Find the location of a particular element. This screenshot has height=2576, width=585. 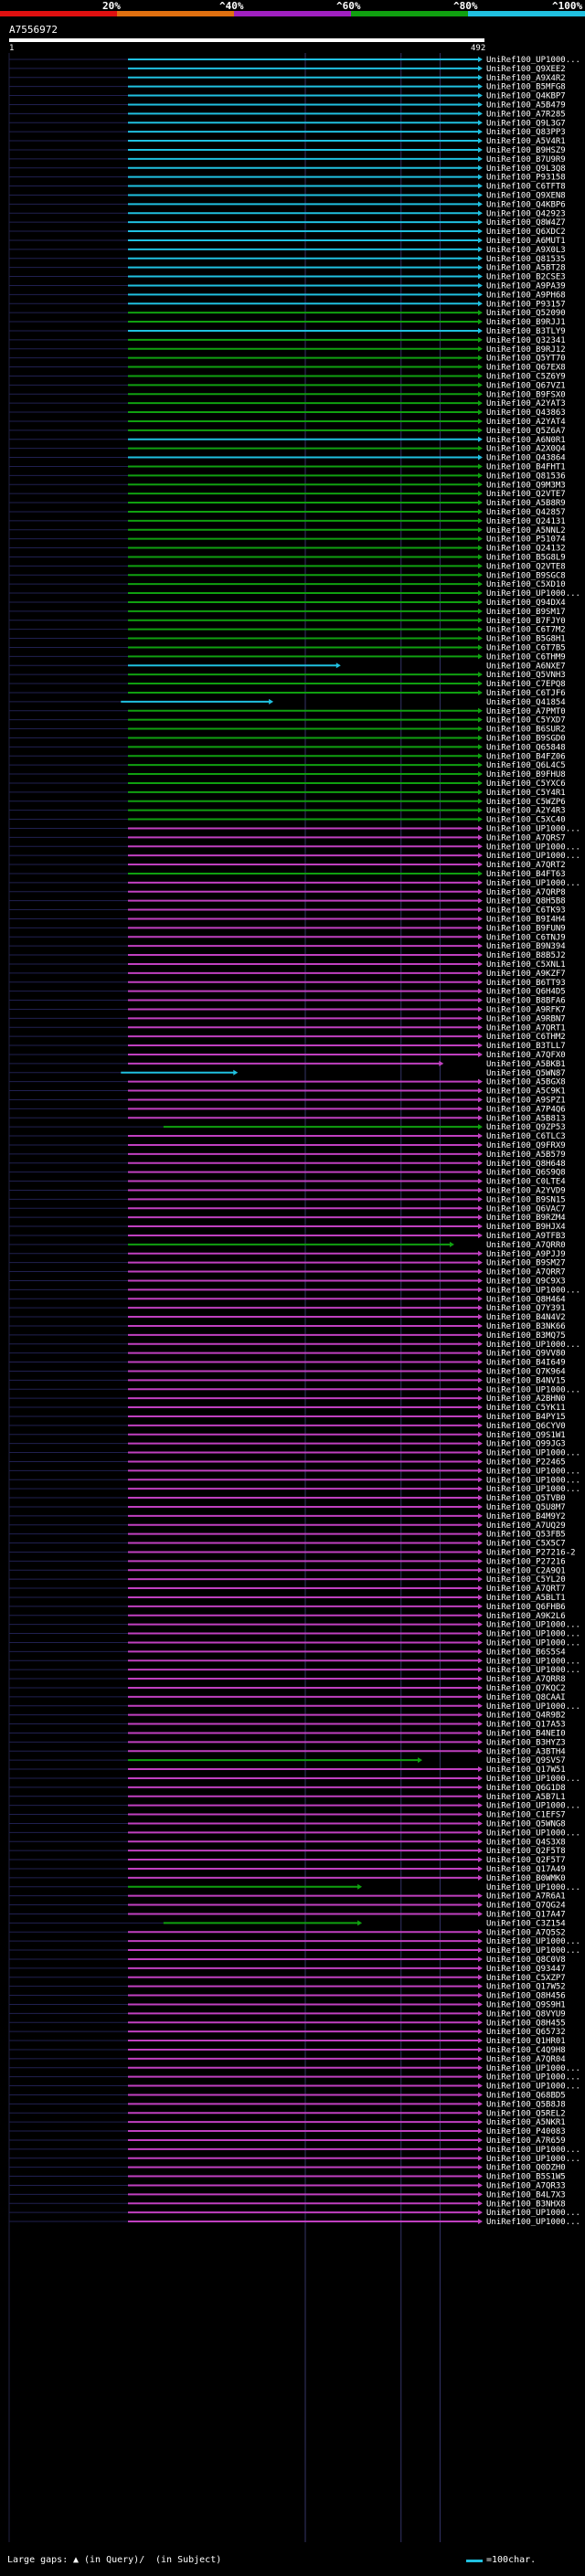

hit-label: UniRef100_Q9XEE2 is located at coordinates (526, 69).